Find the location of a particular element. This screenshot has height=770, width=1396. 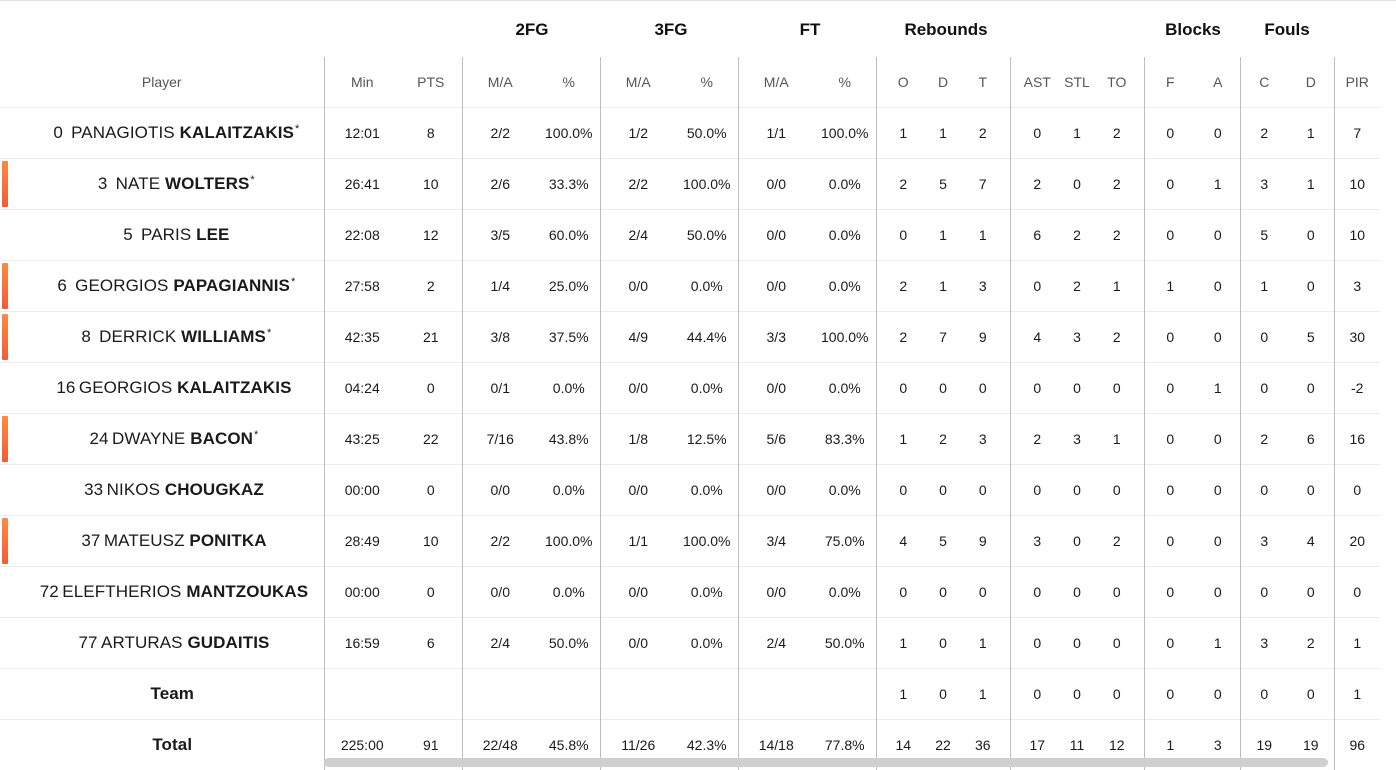

jersey-number: 0 is located at coordinates (58, 133).